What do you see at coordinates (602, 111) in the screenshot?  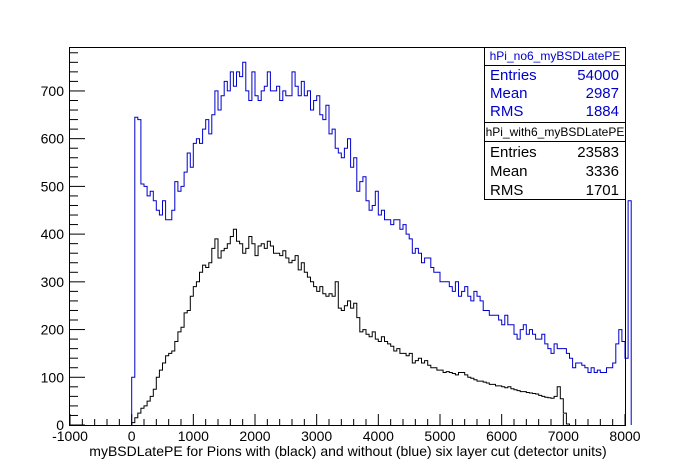 I see `stats-value-rms-no6: 1884` at bounding box center [602, 111].